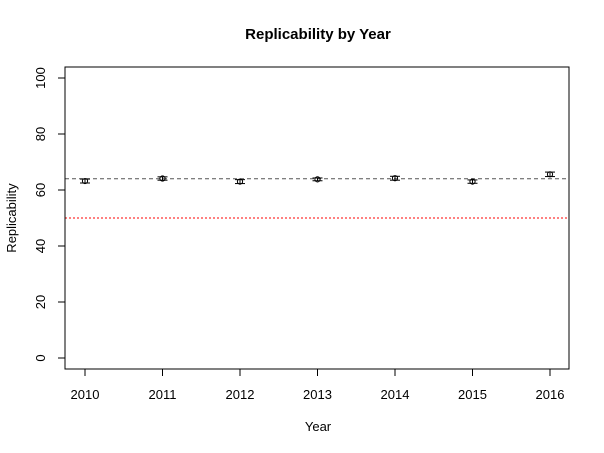 This screenshot has height=453, width=604. I want to click on chart-title: Replicability by Year, so click(318, 34).